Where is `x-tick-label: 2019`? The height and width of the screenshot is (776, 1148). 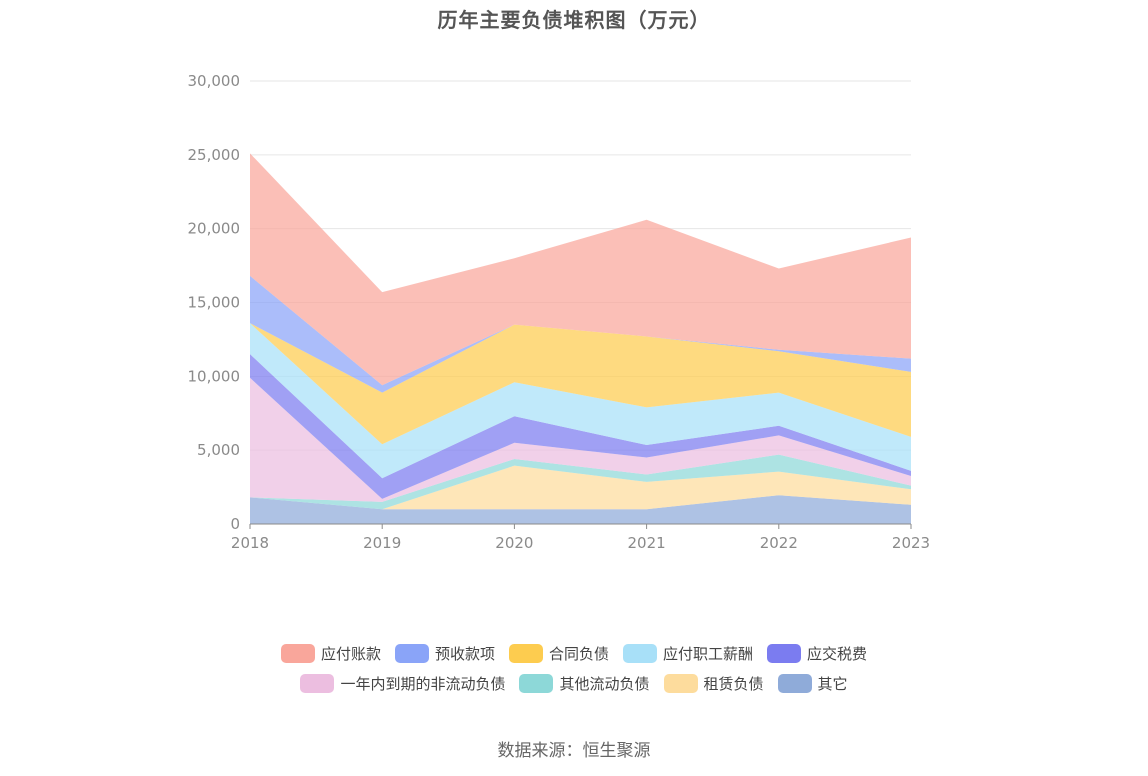 x-tick-label: 2019 is located at coordinates (382, 543).